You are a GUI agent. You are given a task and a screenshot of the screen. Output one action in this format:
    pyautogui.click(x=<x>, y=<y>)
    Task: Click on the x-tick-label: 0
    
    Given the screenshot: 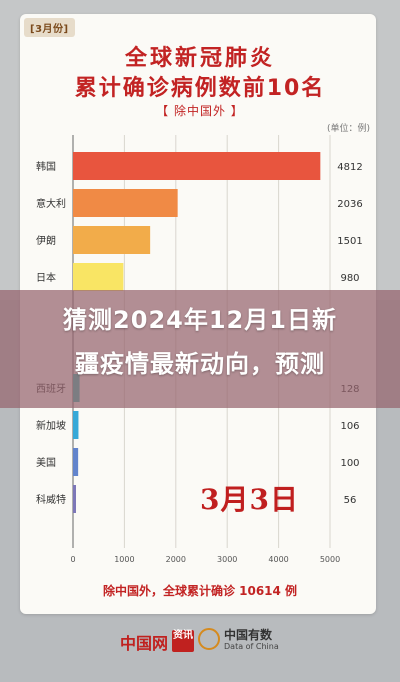 What is the action you would take?
    pyautogui.click(x=72, y=559)
    